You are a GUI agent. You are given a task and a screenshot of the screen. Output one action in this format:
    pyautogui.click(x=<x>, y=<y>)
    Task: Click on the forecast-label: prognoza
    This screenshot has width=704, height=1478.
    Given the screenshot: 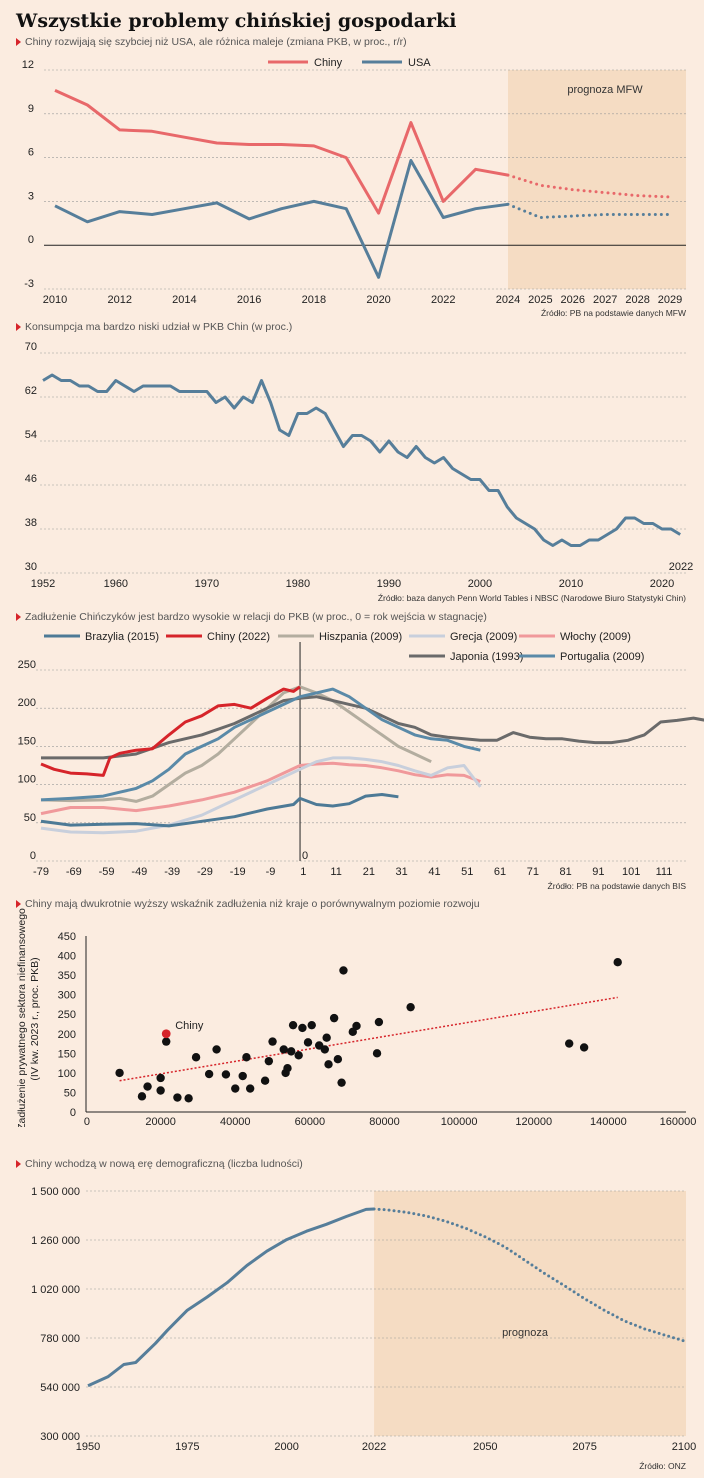 What is the action you would take?
    pyautogui.click(x=525, y=1333)
    